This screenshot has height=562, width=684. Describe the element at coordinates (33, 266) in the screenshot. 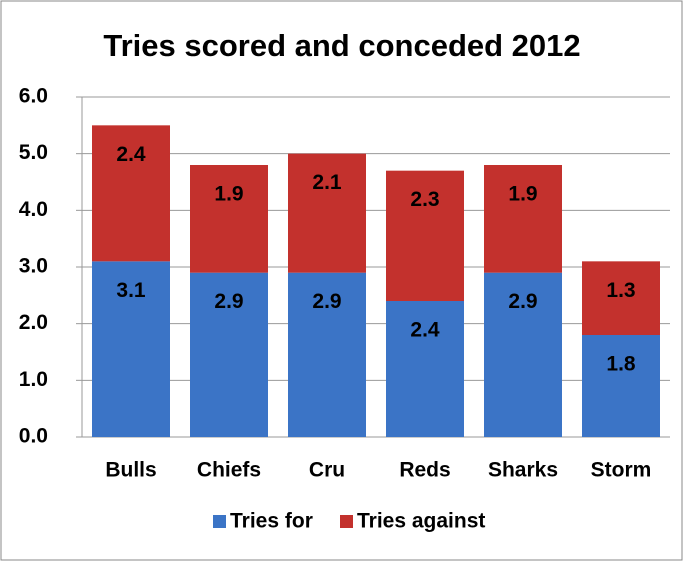

I see `y-tick-label: 3.0` at that location.